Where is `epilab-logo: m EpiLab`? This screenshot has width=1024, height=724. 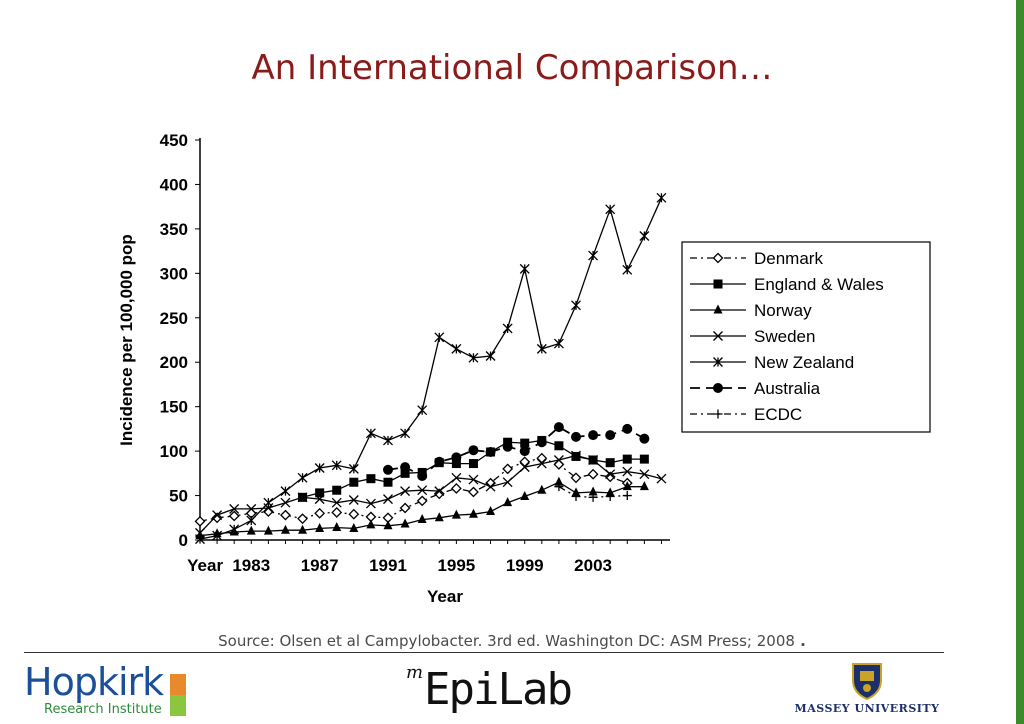
epilab-logo: m EpiLab is located at coordinates (506, 690).